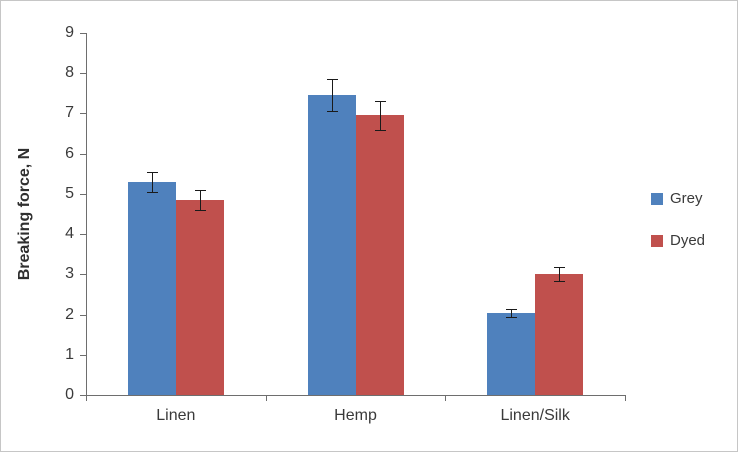  Describe the element at coordinates (686, 198) in the screenshot. I see `legend-label-grey: Grey` at that location.